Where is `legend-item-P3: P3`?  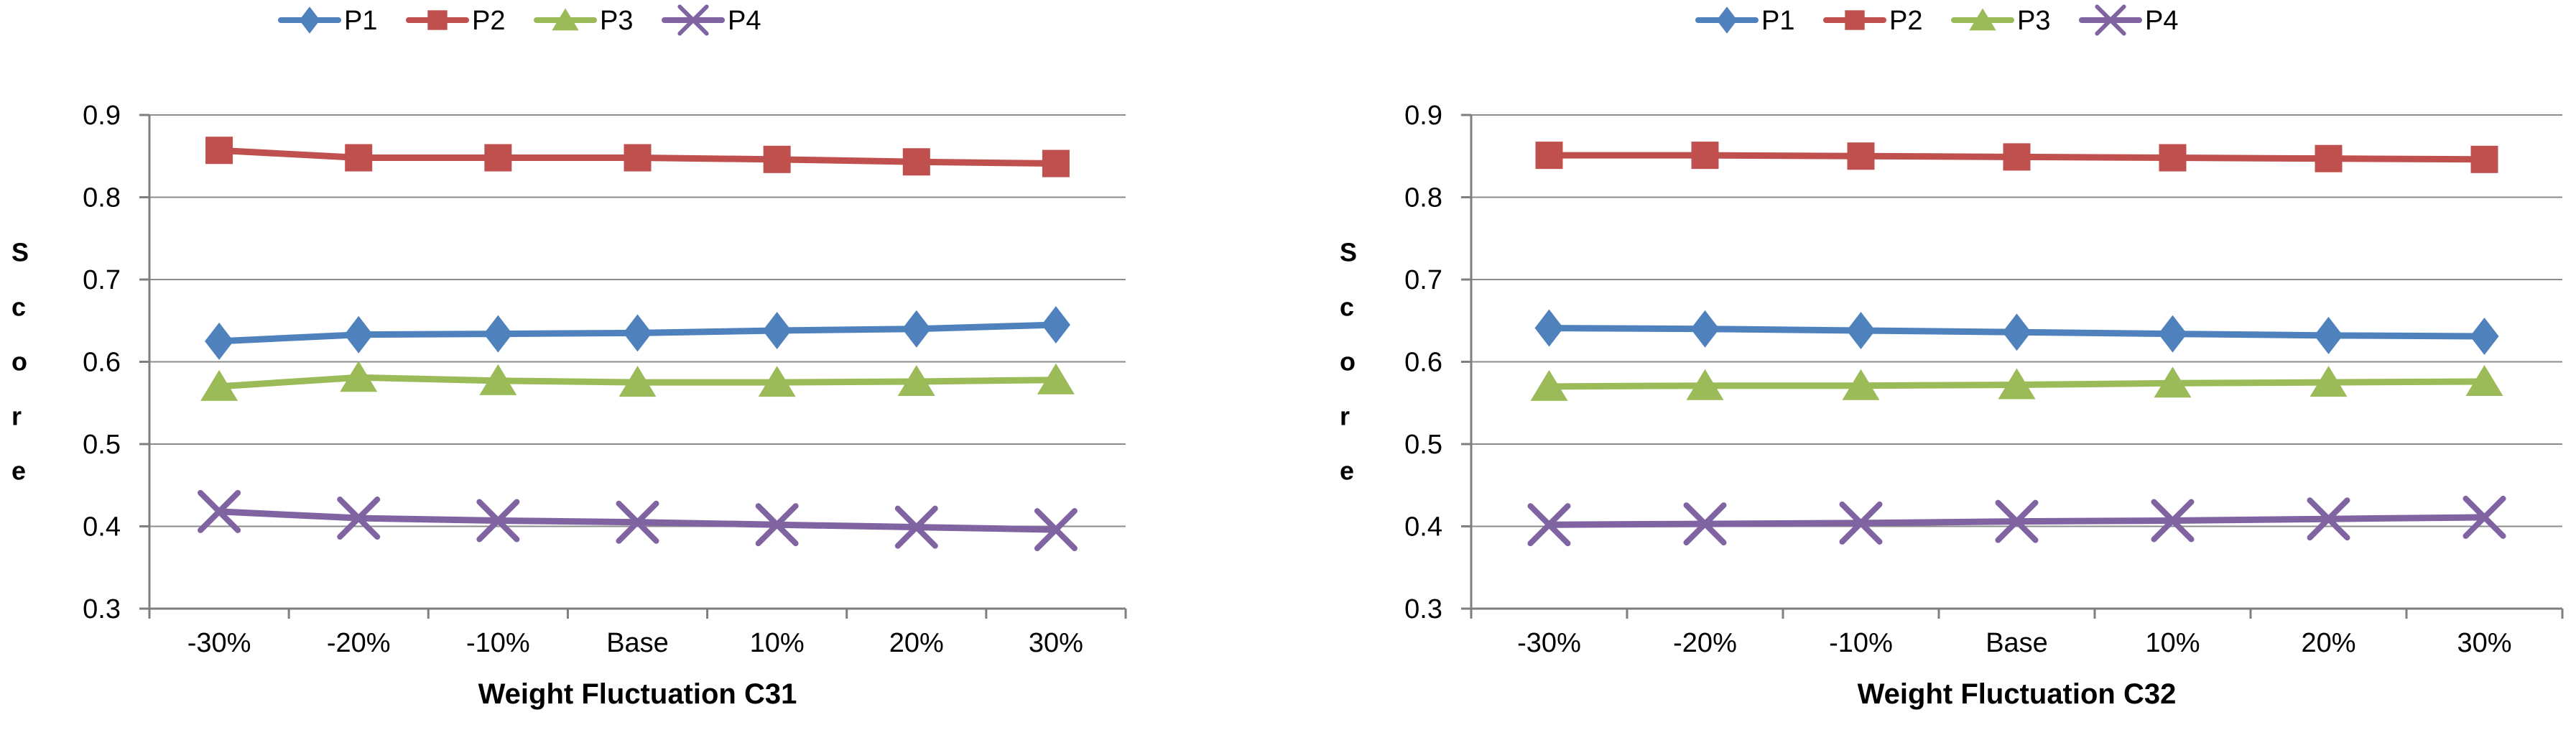
legend-item-P3: P3 is located at coordinates (583, 21).